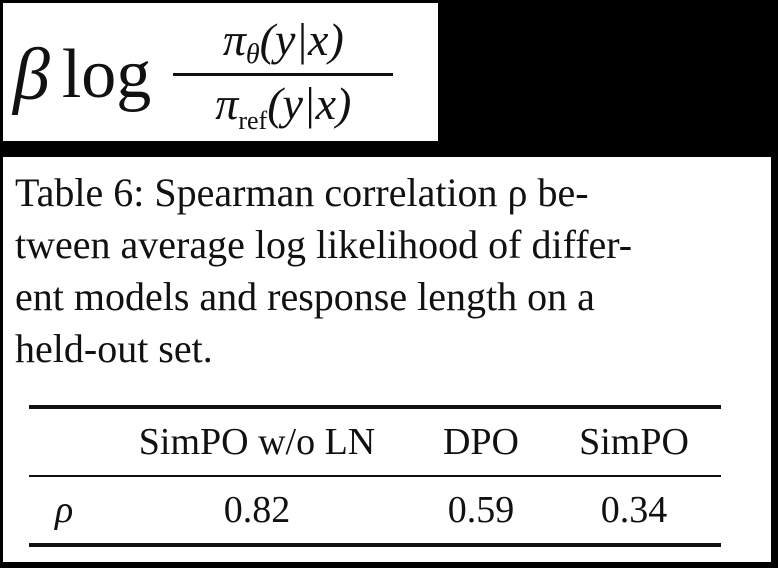  What do you see at coordinates (481, 442) in the screenshot?
I see `header-cell-dpo: DPO` at bounding box center [481, 442].